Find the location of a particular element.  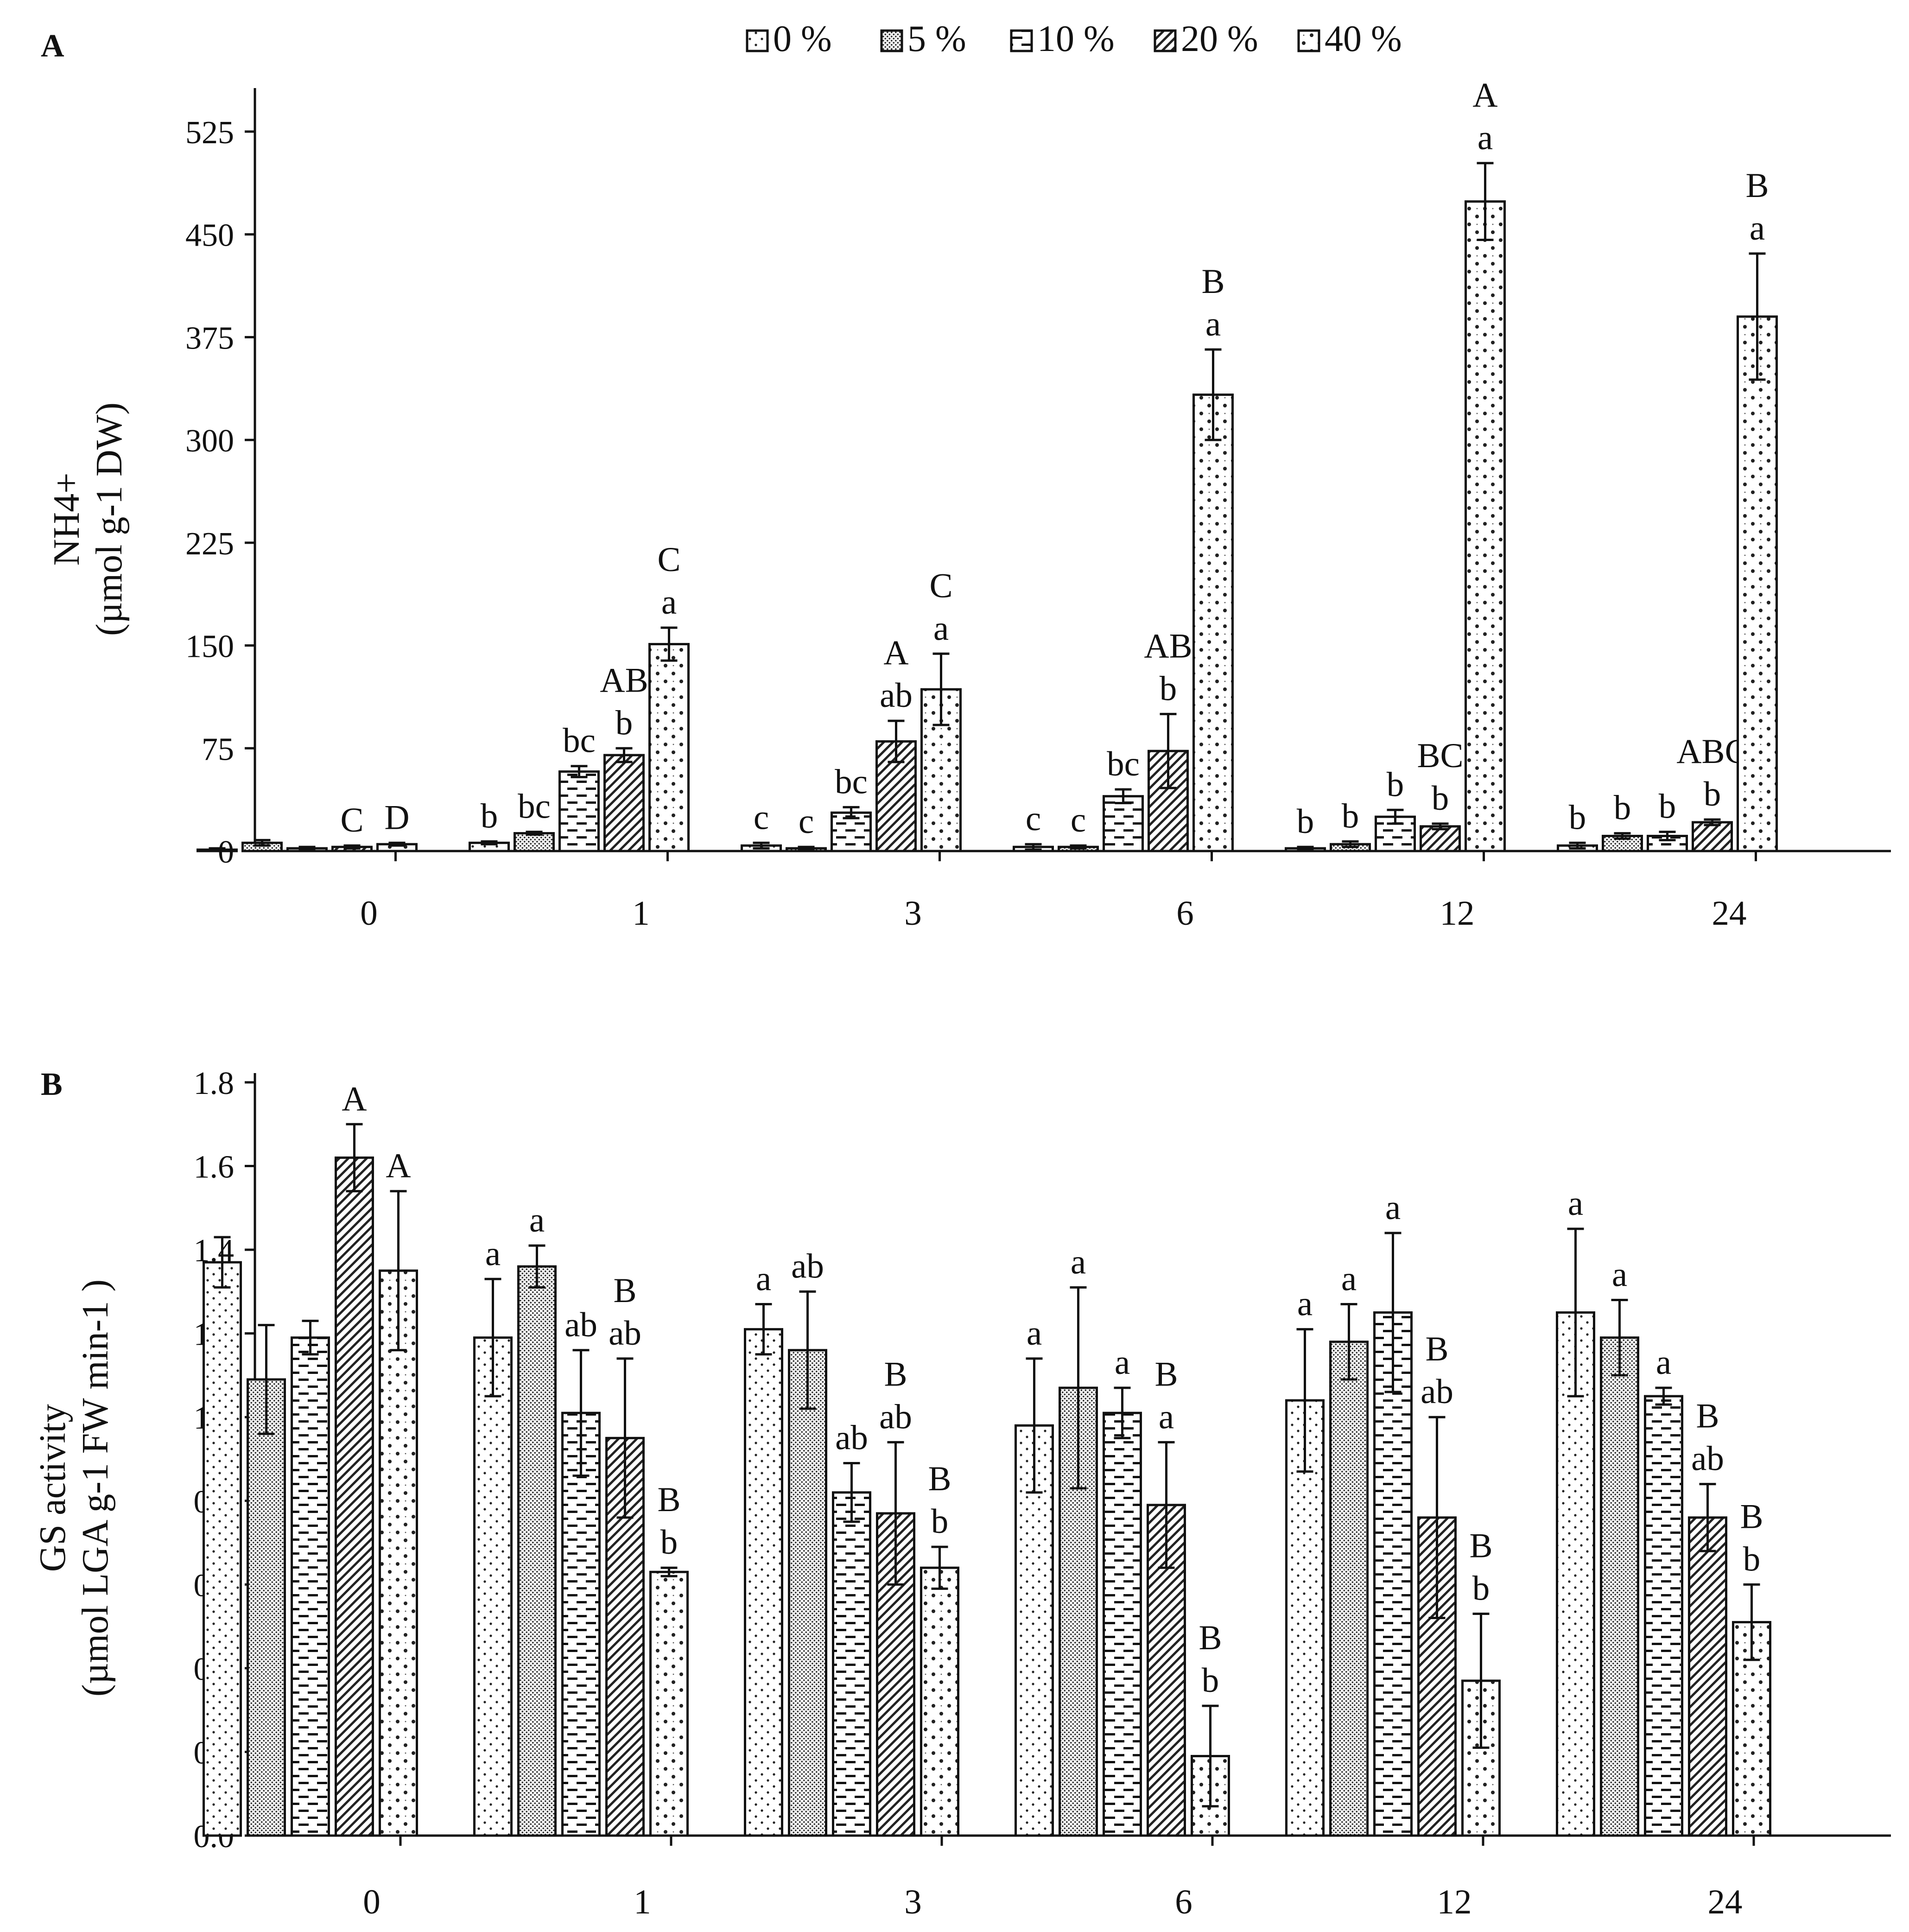

legend-label-0: 0 % is located at coordinates (802, 39).